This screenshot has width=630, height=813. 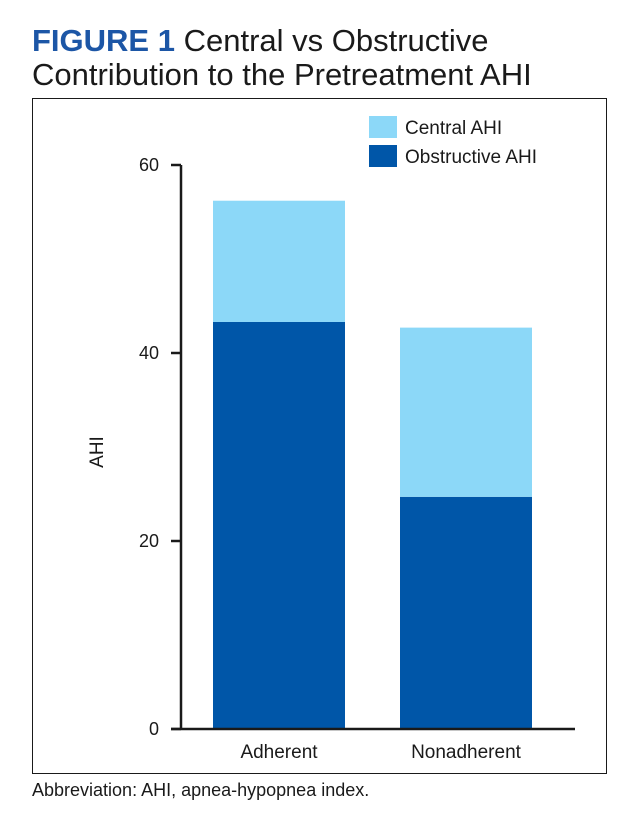 What do you see at coordinates (279, 525) in the screenshot?
I see `bar-obstructive-adherent` at bounding box center [279, 525].